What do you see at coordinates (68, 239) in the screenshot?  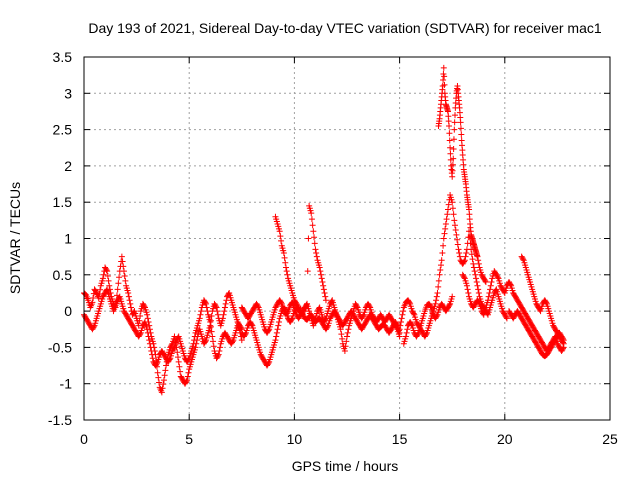 I see `y-tick-label: 1` at bounding box center [68, 239].